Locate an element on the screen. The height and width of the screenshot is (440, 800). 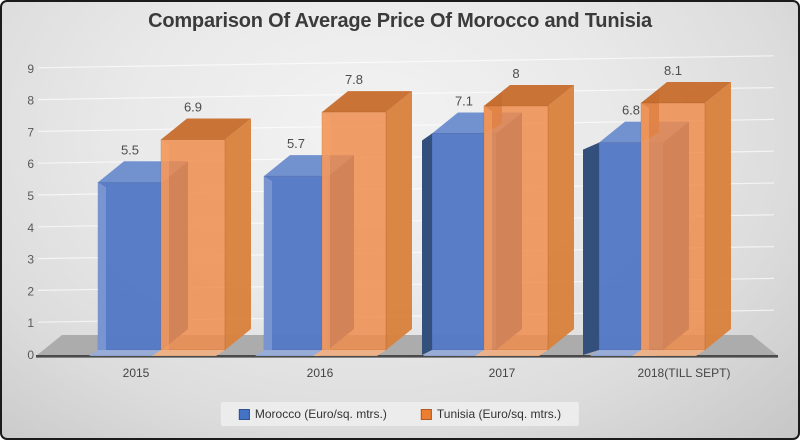
bar-tunisia-bar-group-2018tillsept is located at coordinates (673, 226).